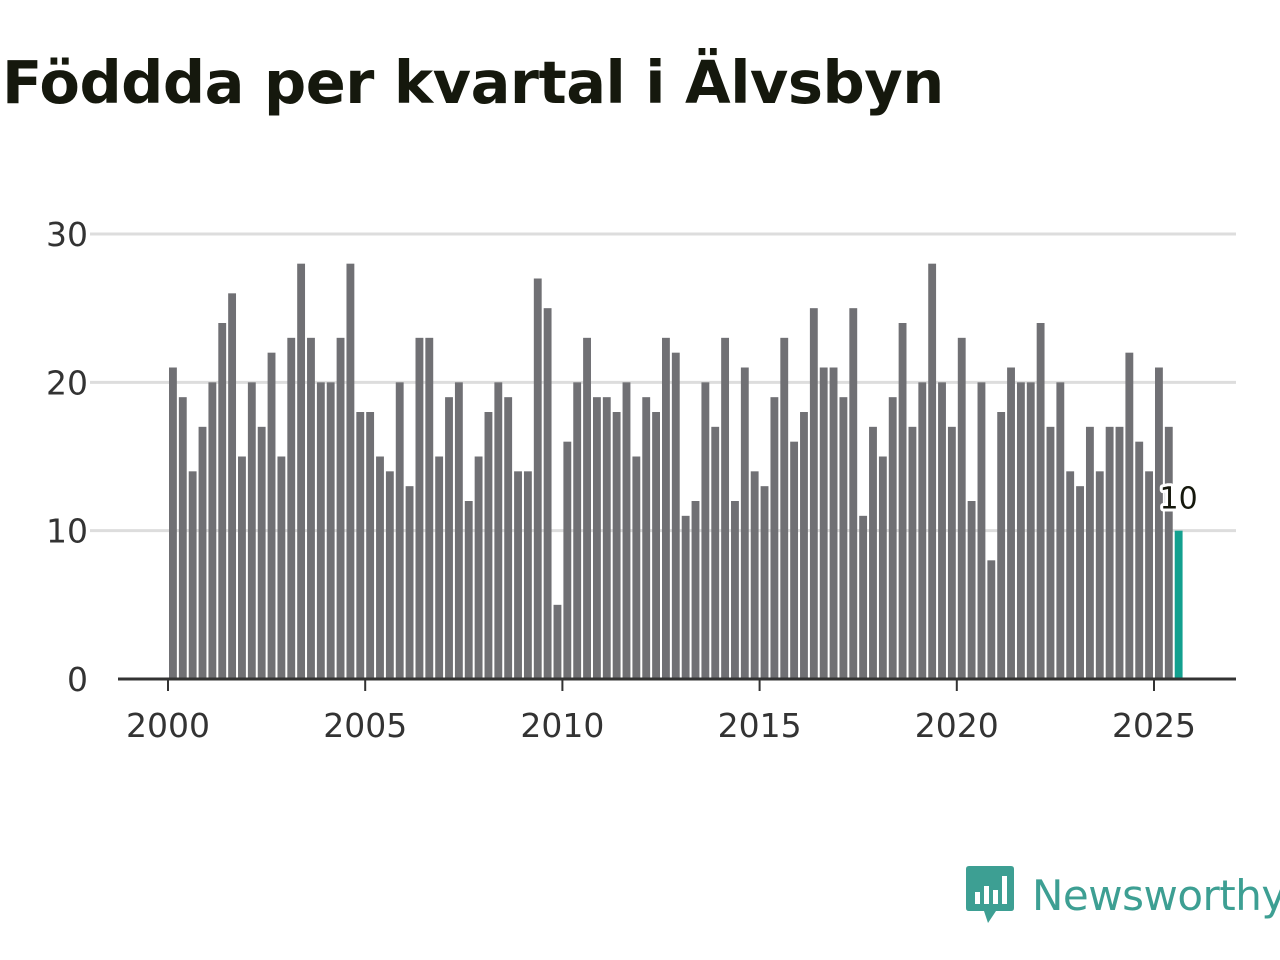 The width and height of the screenshot is (1280, 960). I want to click on brand-name: Newsworthy, so click(1156, 895).